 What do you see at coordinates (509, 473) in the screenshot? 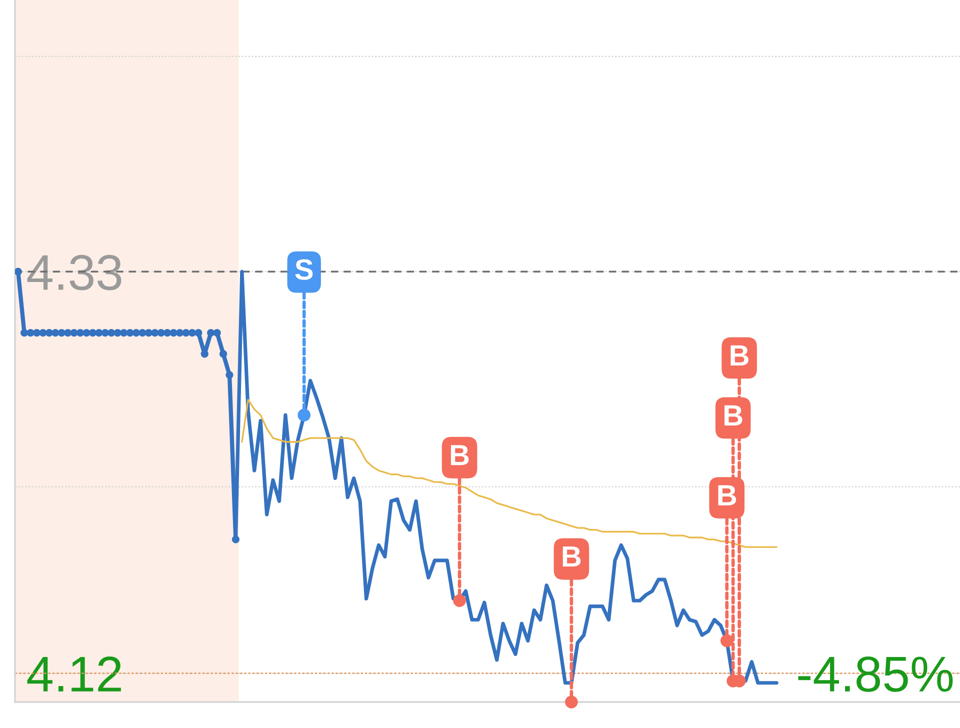
I see `line-series` at bounding box center [509, 473].